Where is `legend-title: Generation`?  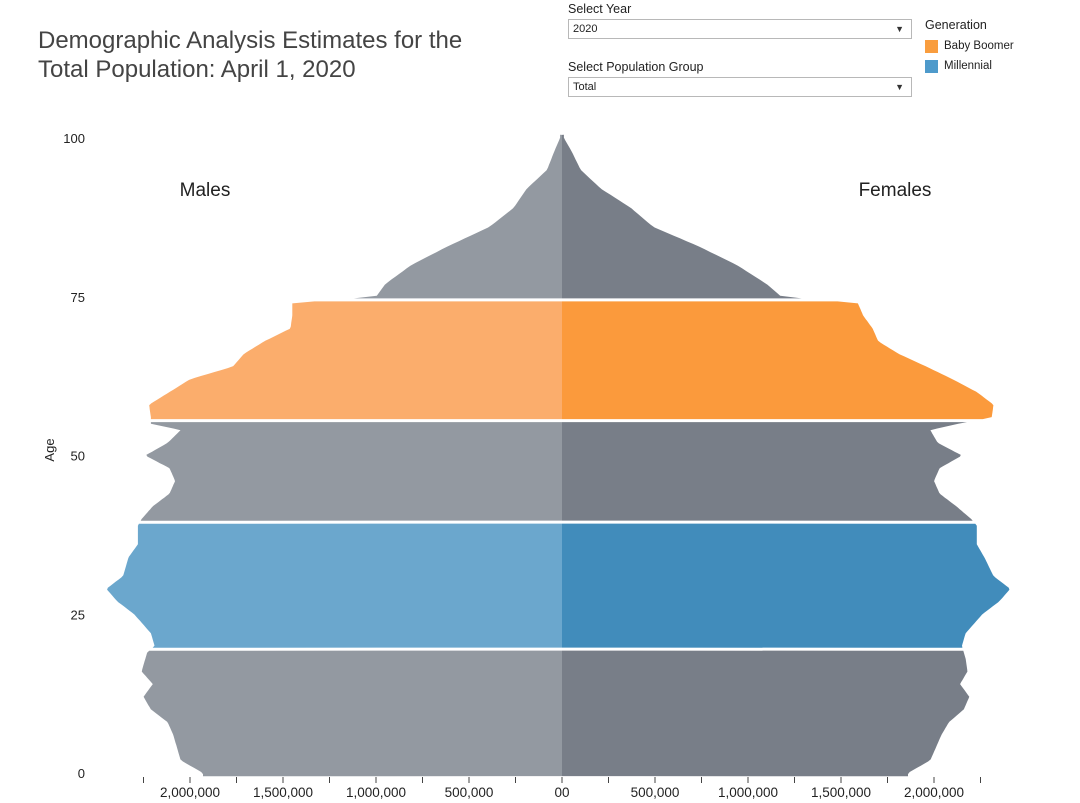 legend-title: Generation is located at coordinates (956, 25).